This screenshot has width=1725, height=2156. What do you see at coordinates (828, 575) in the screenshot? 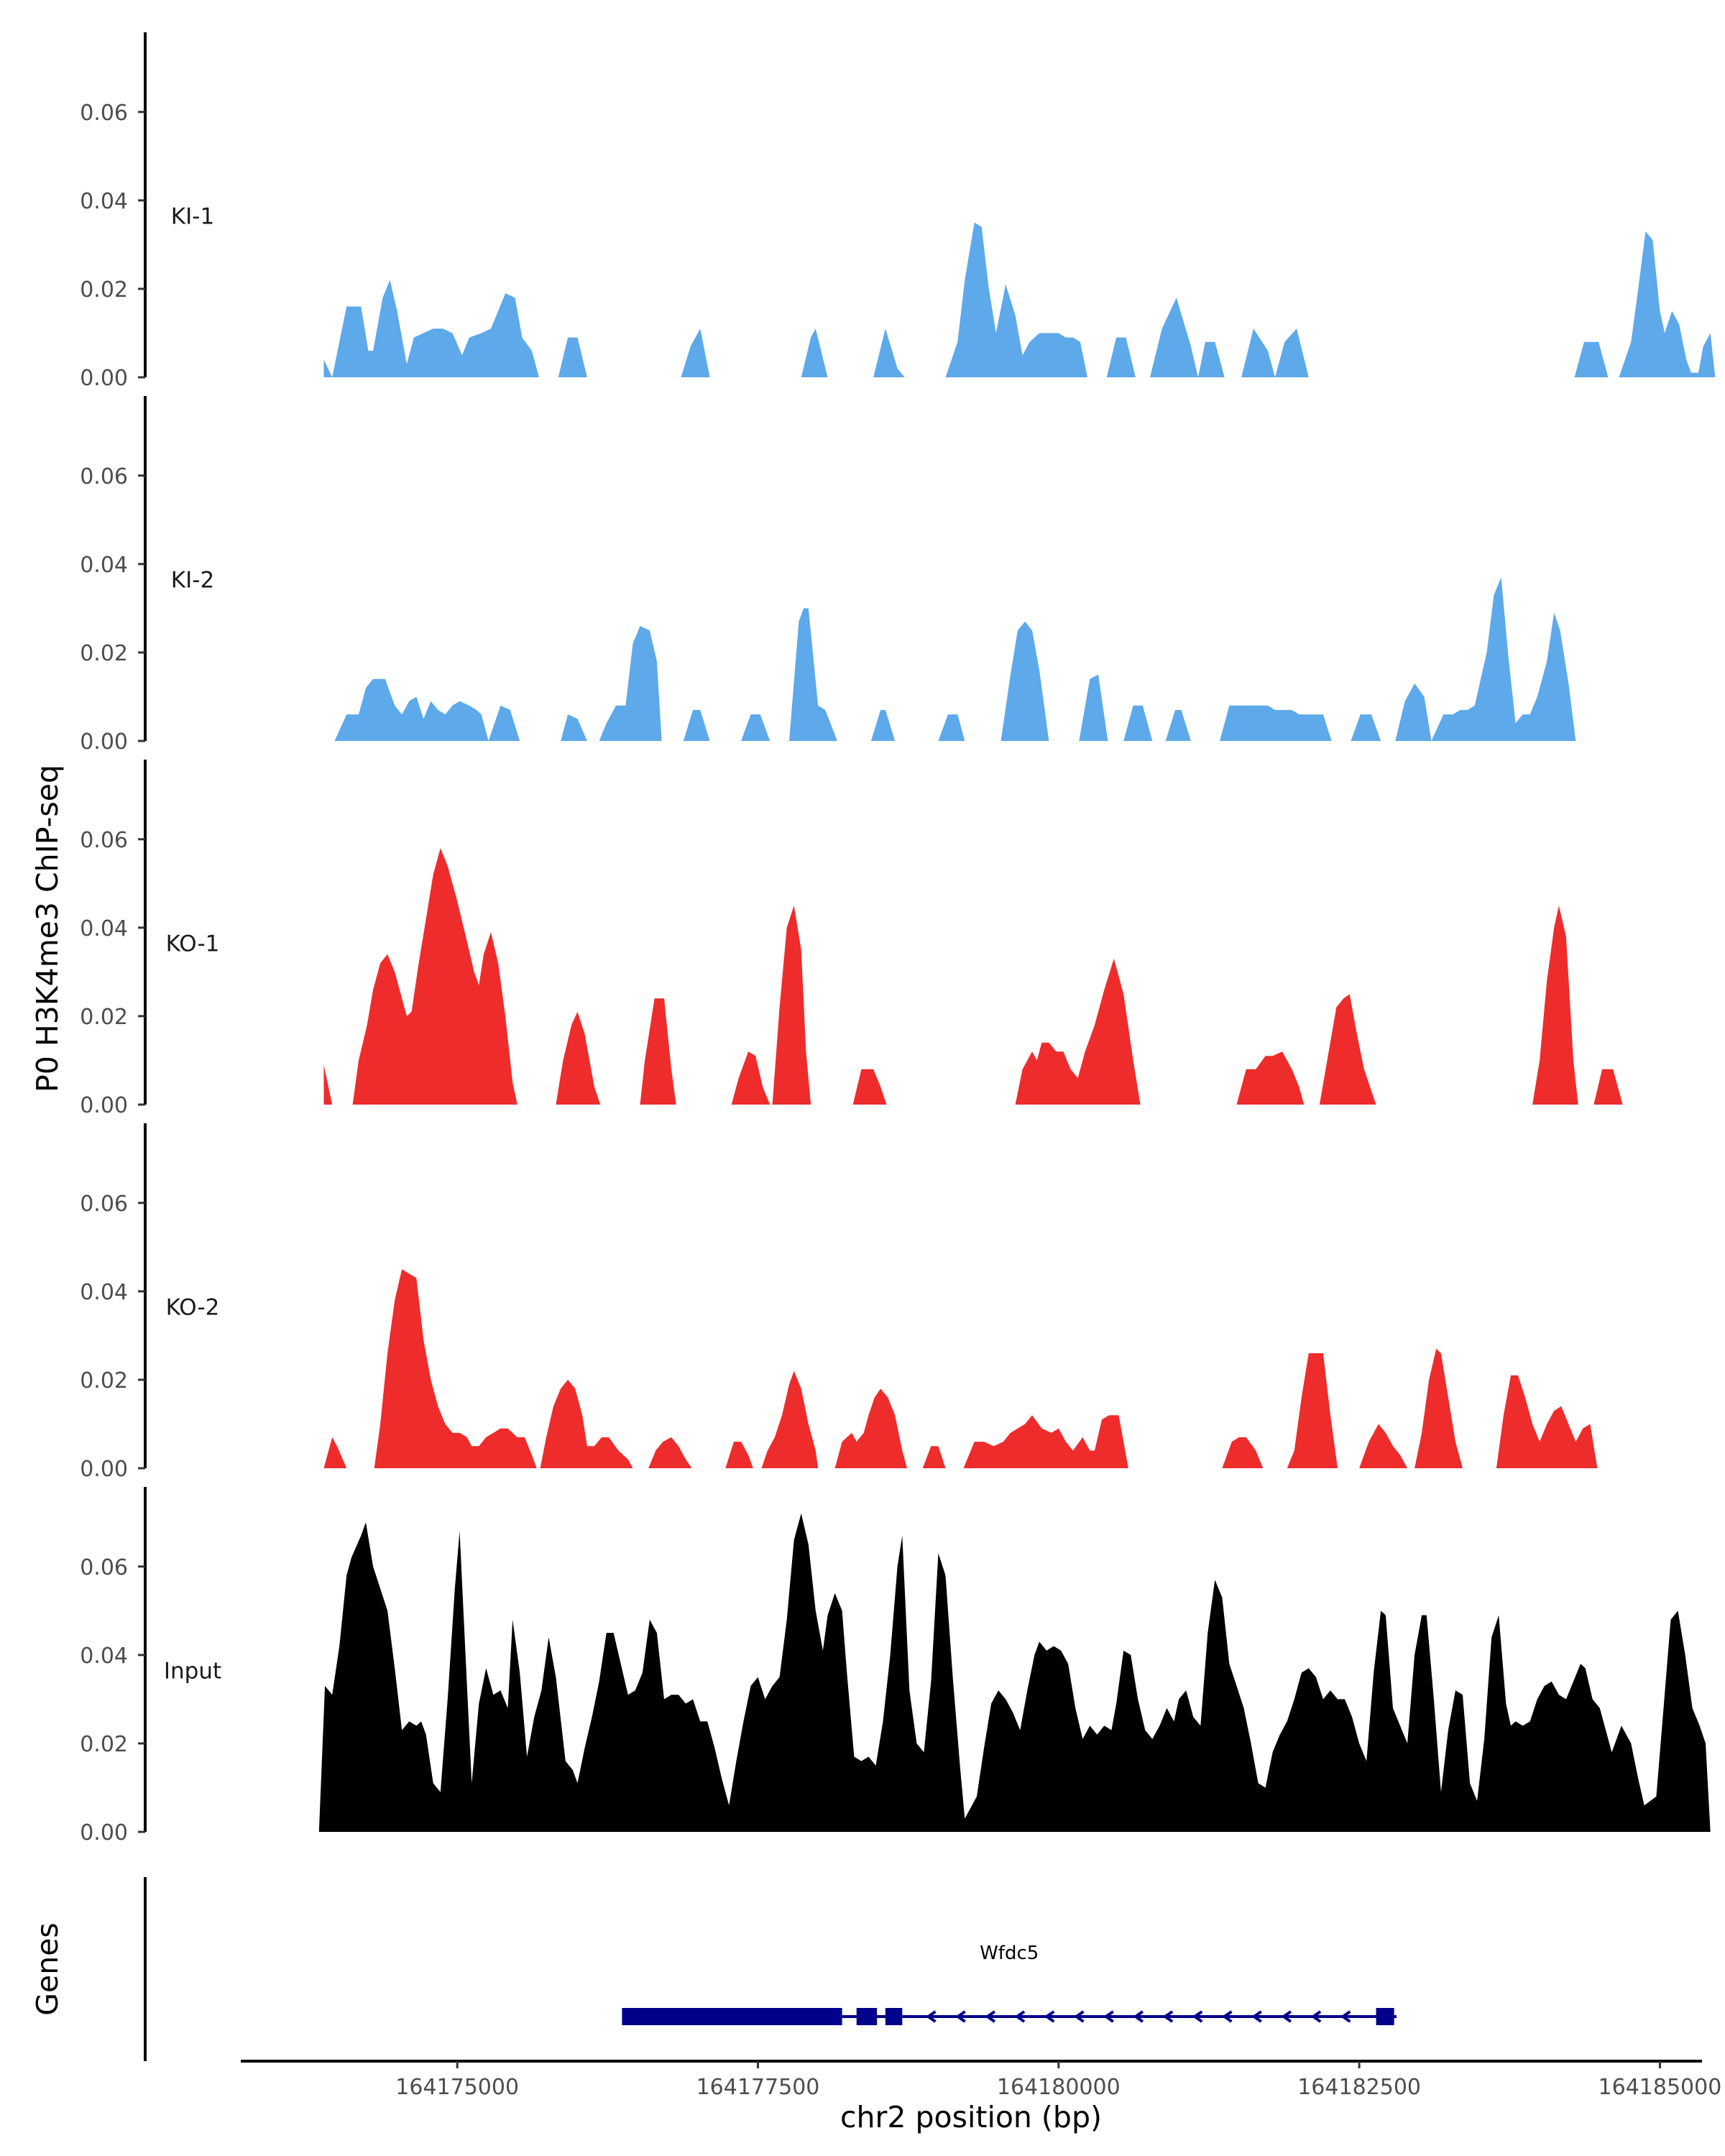
I see `track-panel: 0.00 0.02 0.04 0.06 KI-2` at bounding box center [828, 575].